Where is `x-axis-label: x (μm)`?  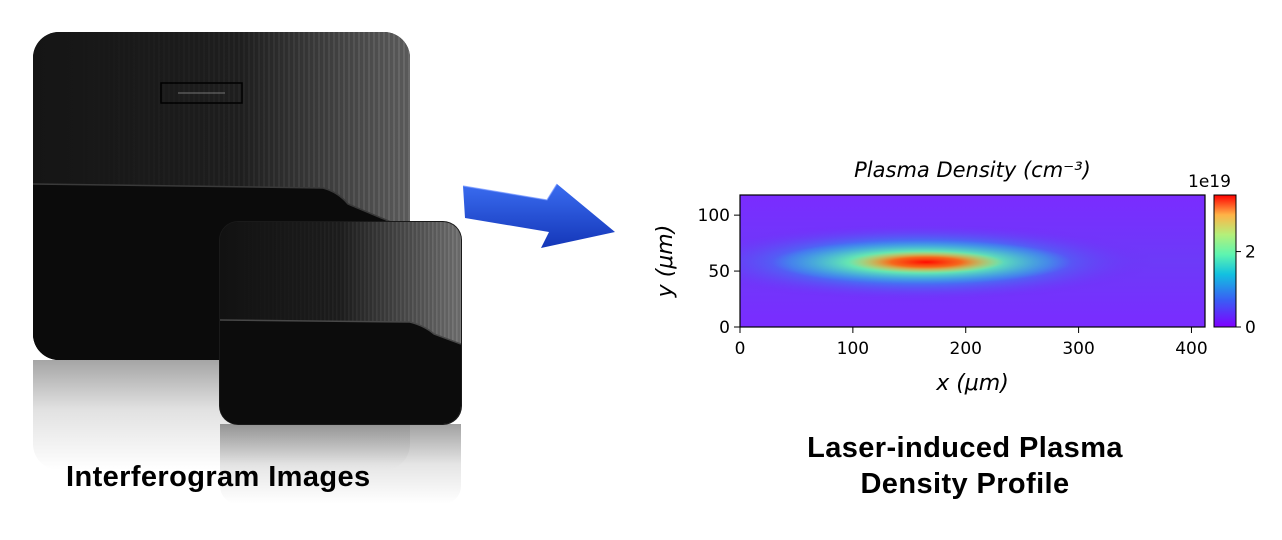
x-axis-label: x (μm) is located at coordinates (972, 383).